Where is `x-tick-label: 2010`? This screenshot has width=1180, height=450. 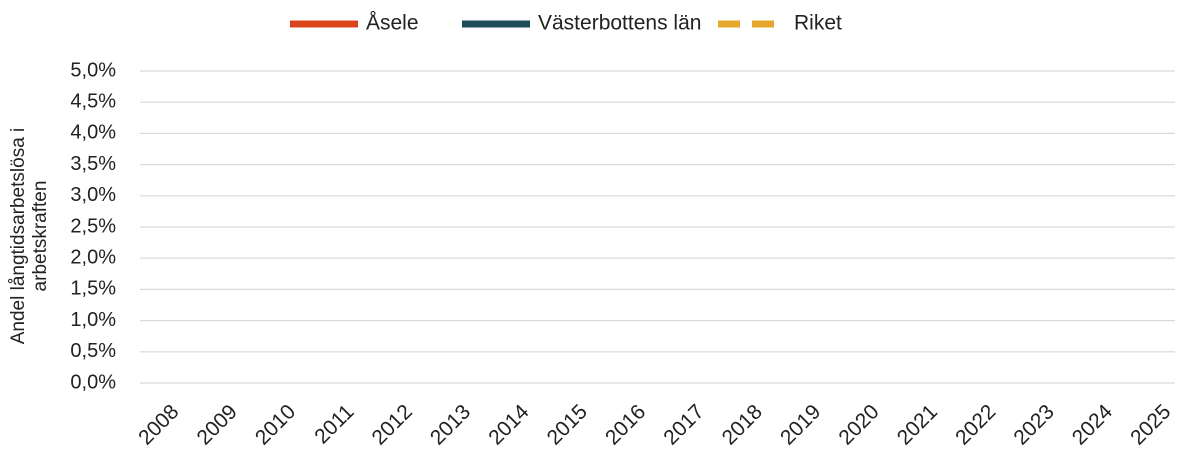 x-tick-label: 2010 is located at coordinates (275, 424).